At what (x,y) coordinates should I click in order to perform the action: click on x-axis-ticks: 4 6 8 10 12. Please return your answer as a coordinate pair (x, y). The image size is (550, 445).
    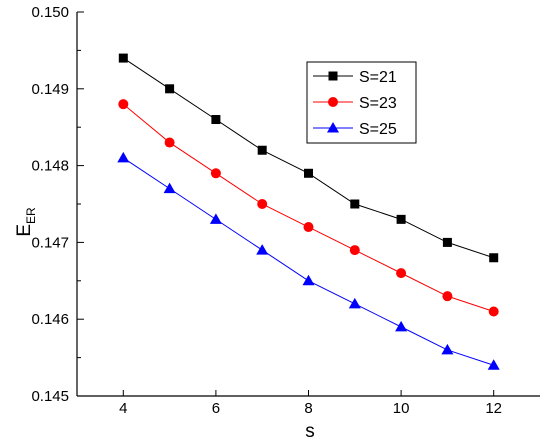
    Looking at the image, I should click on (310, 403).